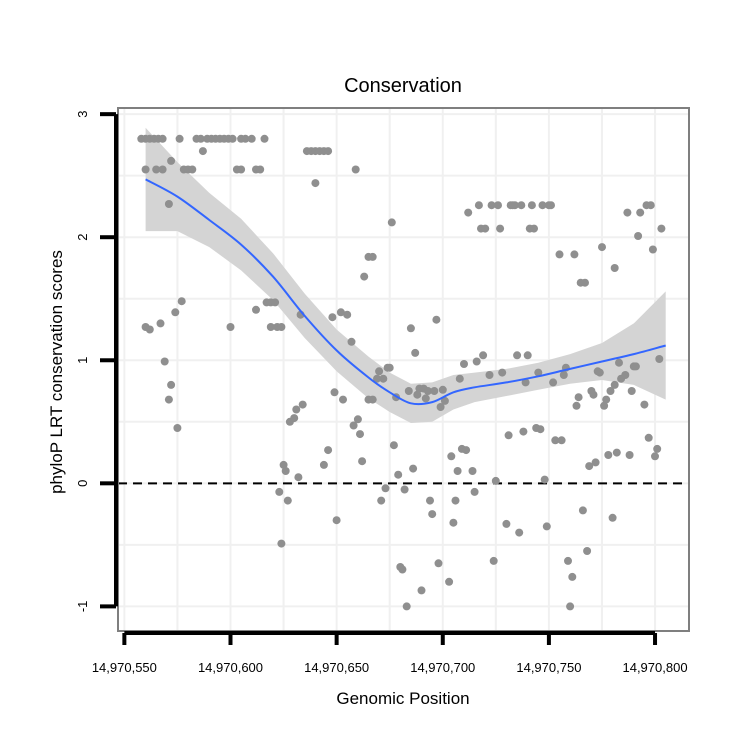  What do you see at coordinates (56, 372) in the screenshot?
I see `y-axis-label: phyloP LRT conservation scores` at bounding box center [56, 372].